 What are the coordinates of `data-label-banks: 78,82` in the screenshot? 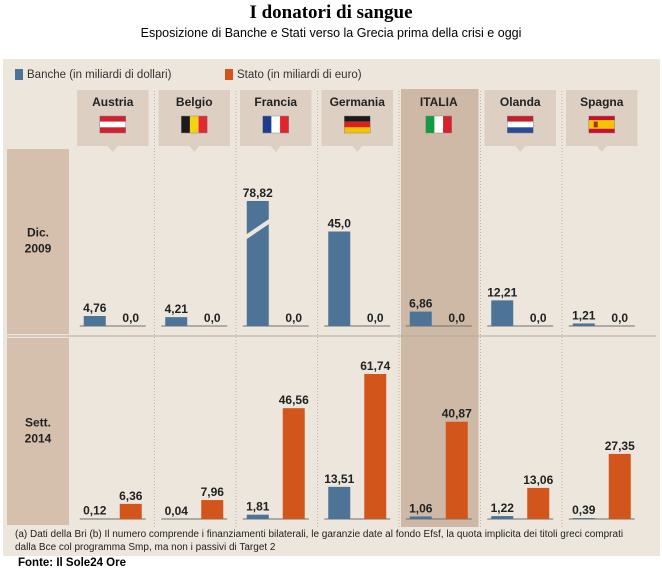 It's located at (258, 193).